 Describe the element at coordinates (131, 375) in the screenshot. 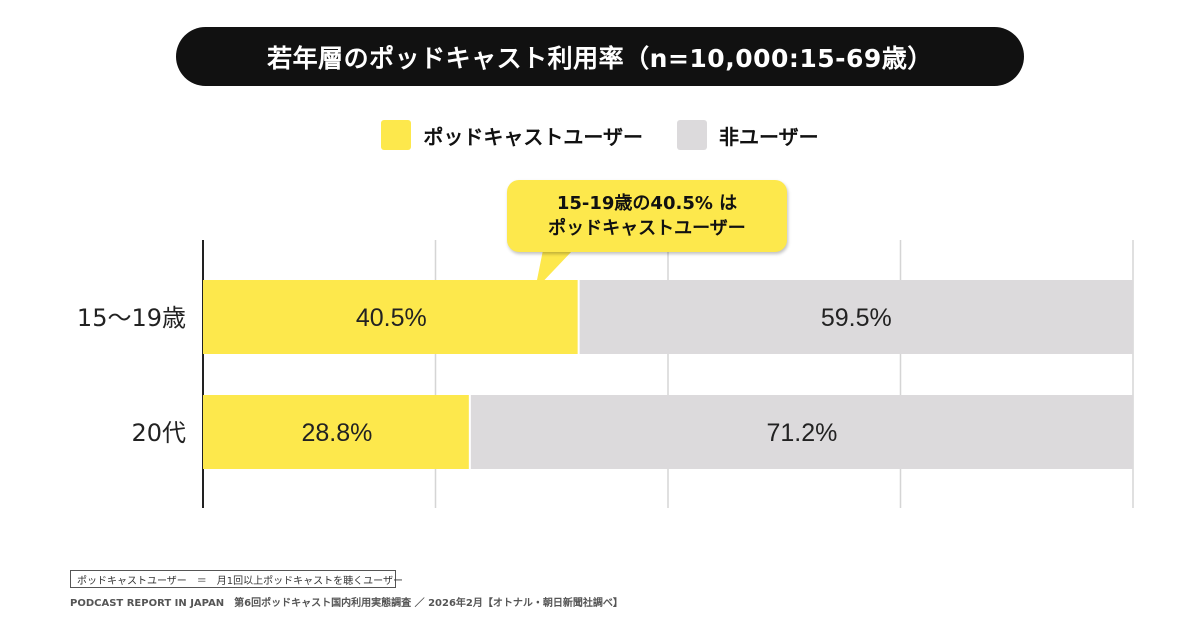

I see `category-labels: 15〜19歳 20代` at that location.